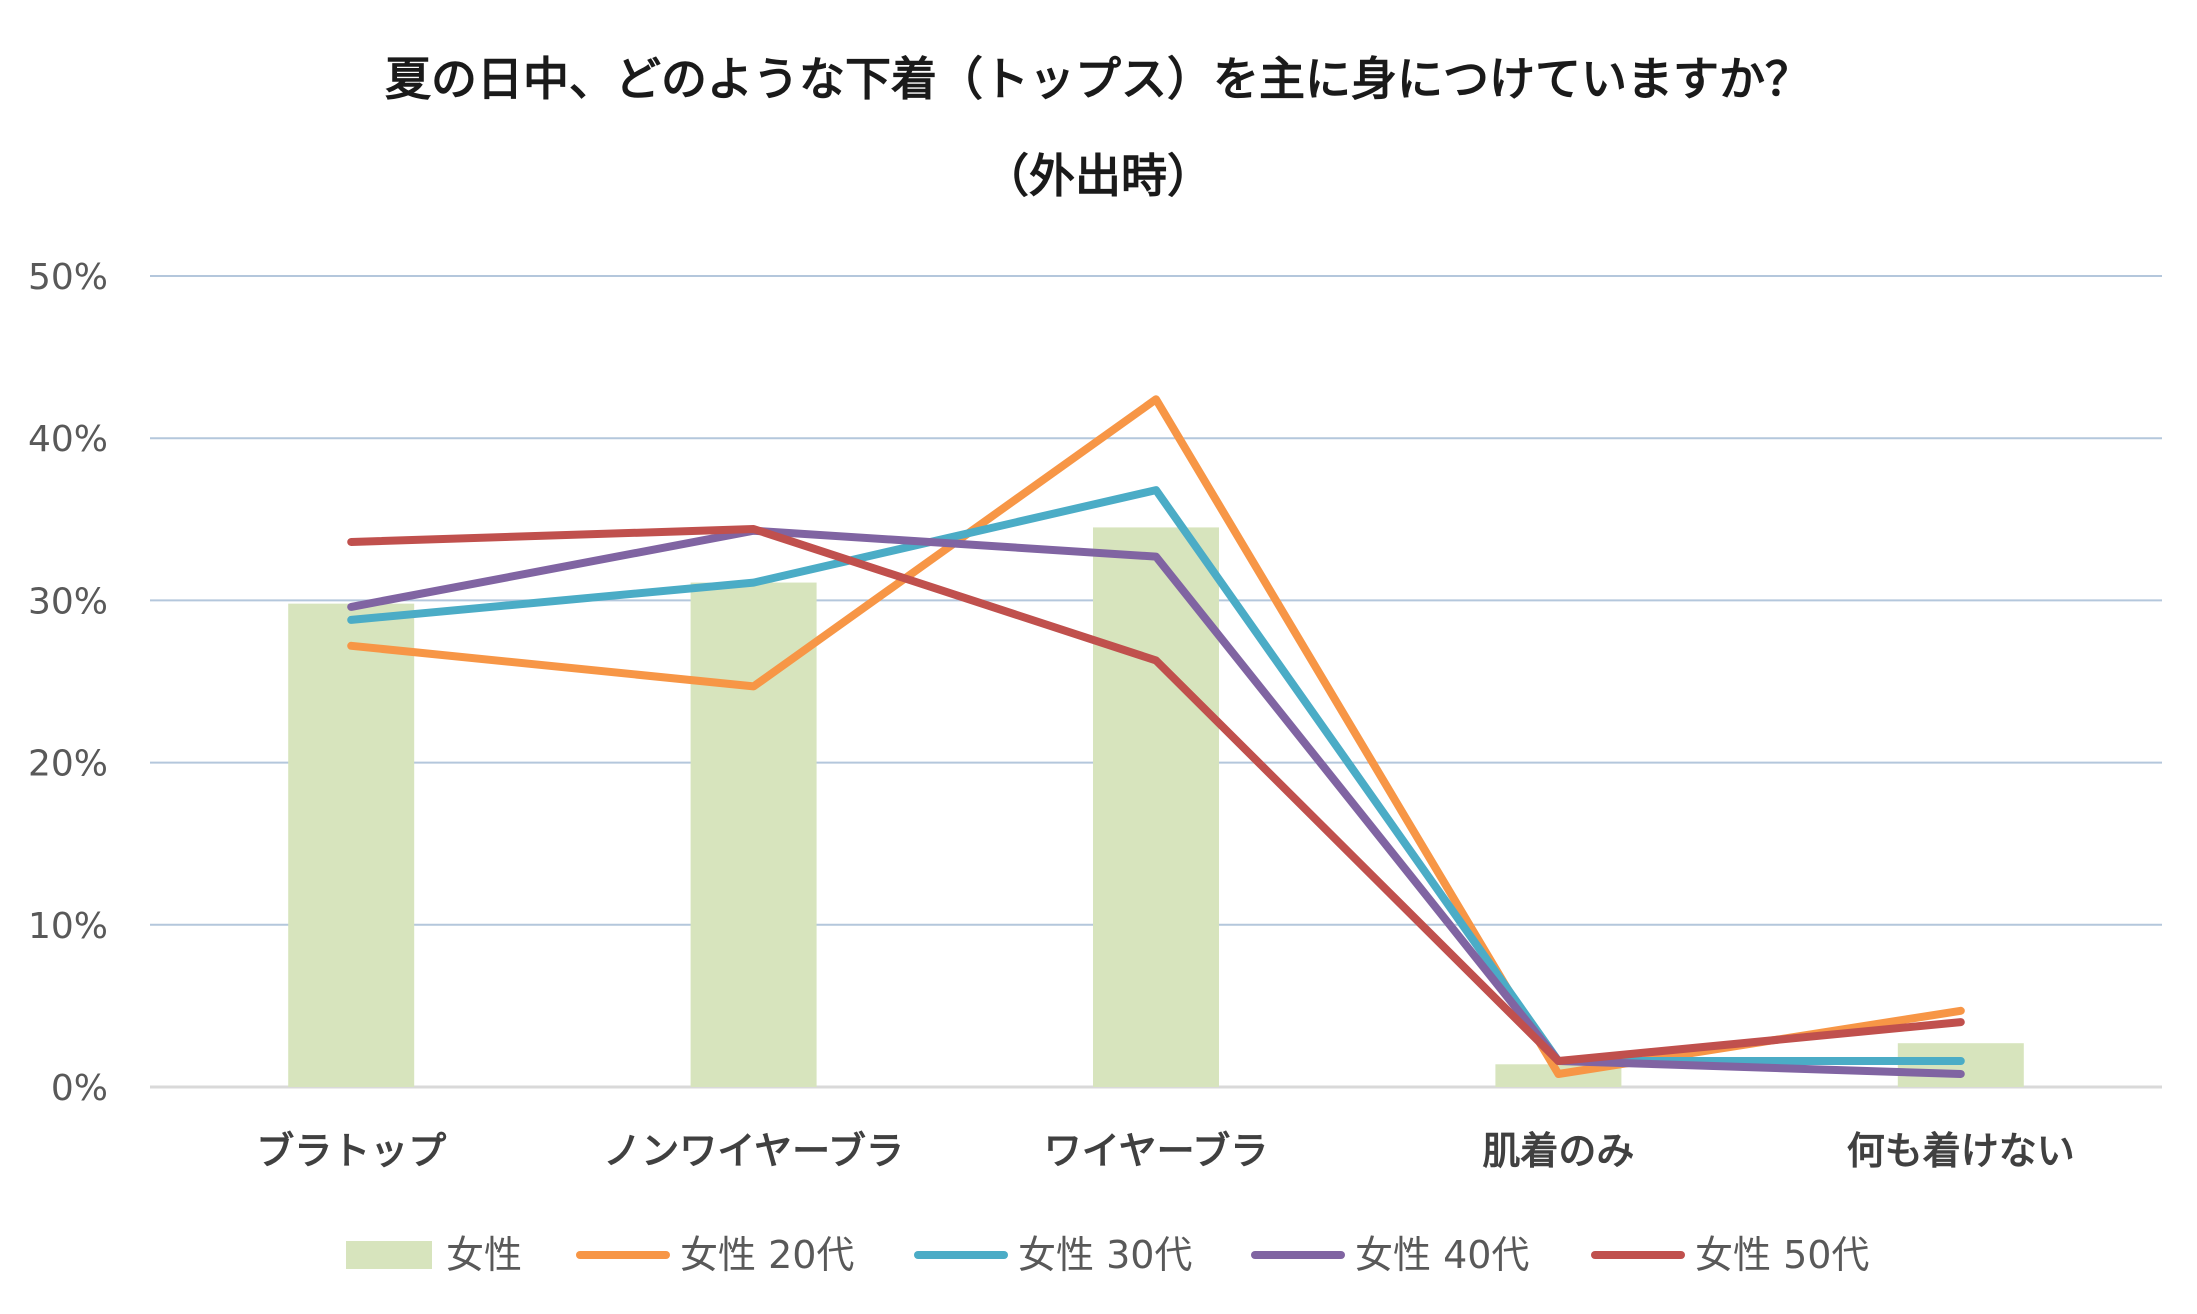 The width and height of the screenshot is (2197, 1314). Describe the element at coordinates (1558, 1151) in the screenshot. I see `x-category-label: 肌着のみ` at that location.